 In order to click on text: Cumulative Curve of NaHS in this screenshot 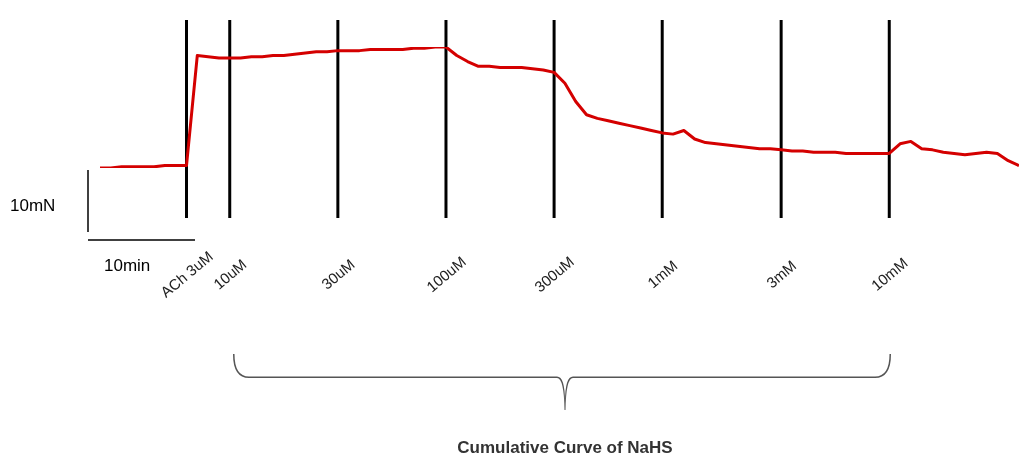, I will do `click(565, 448)`.